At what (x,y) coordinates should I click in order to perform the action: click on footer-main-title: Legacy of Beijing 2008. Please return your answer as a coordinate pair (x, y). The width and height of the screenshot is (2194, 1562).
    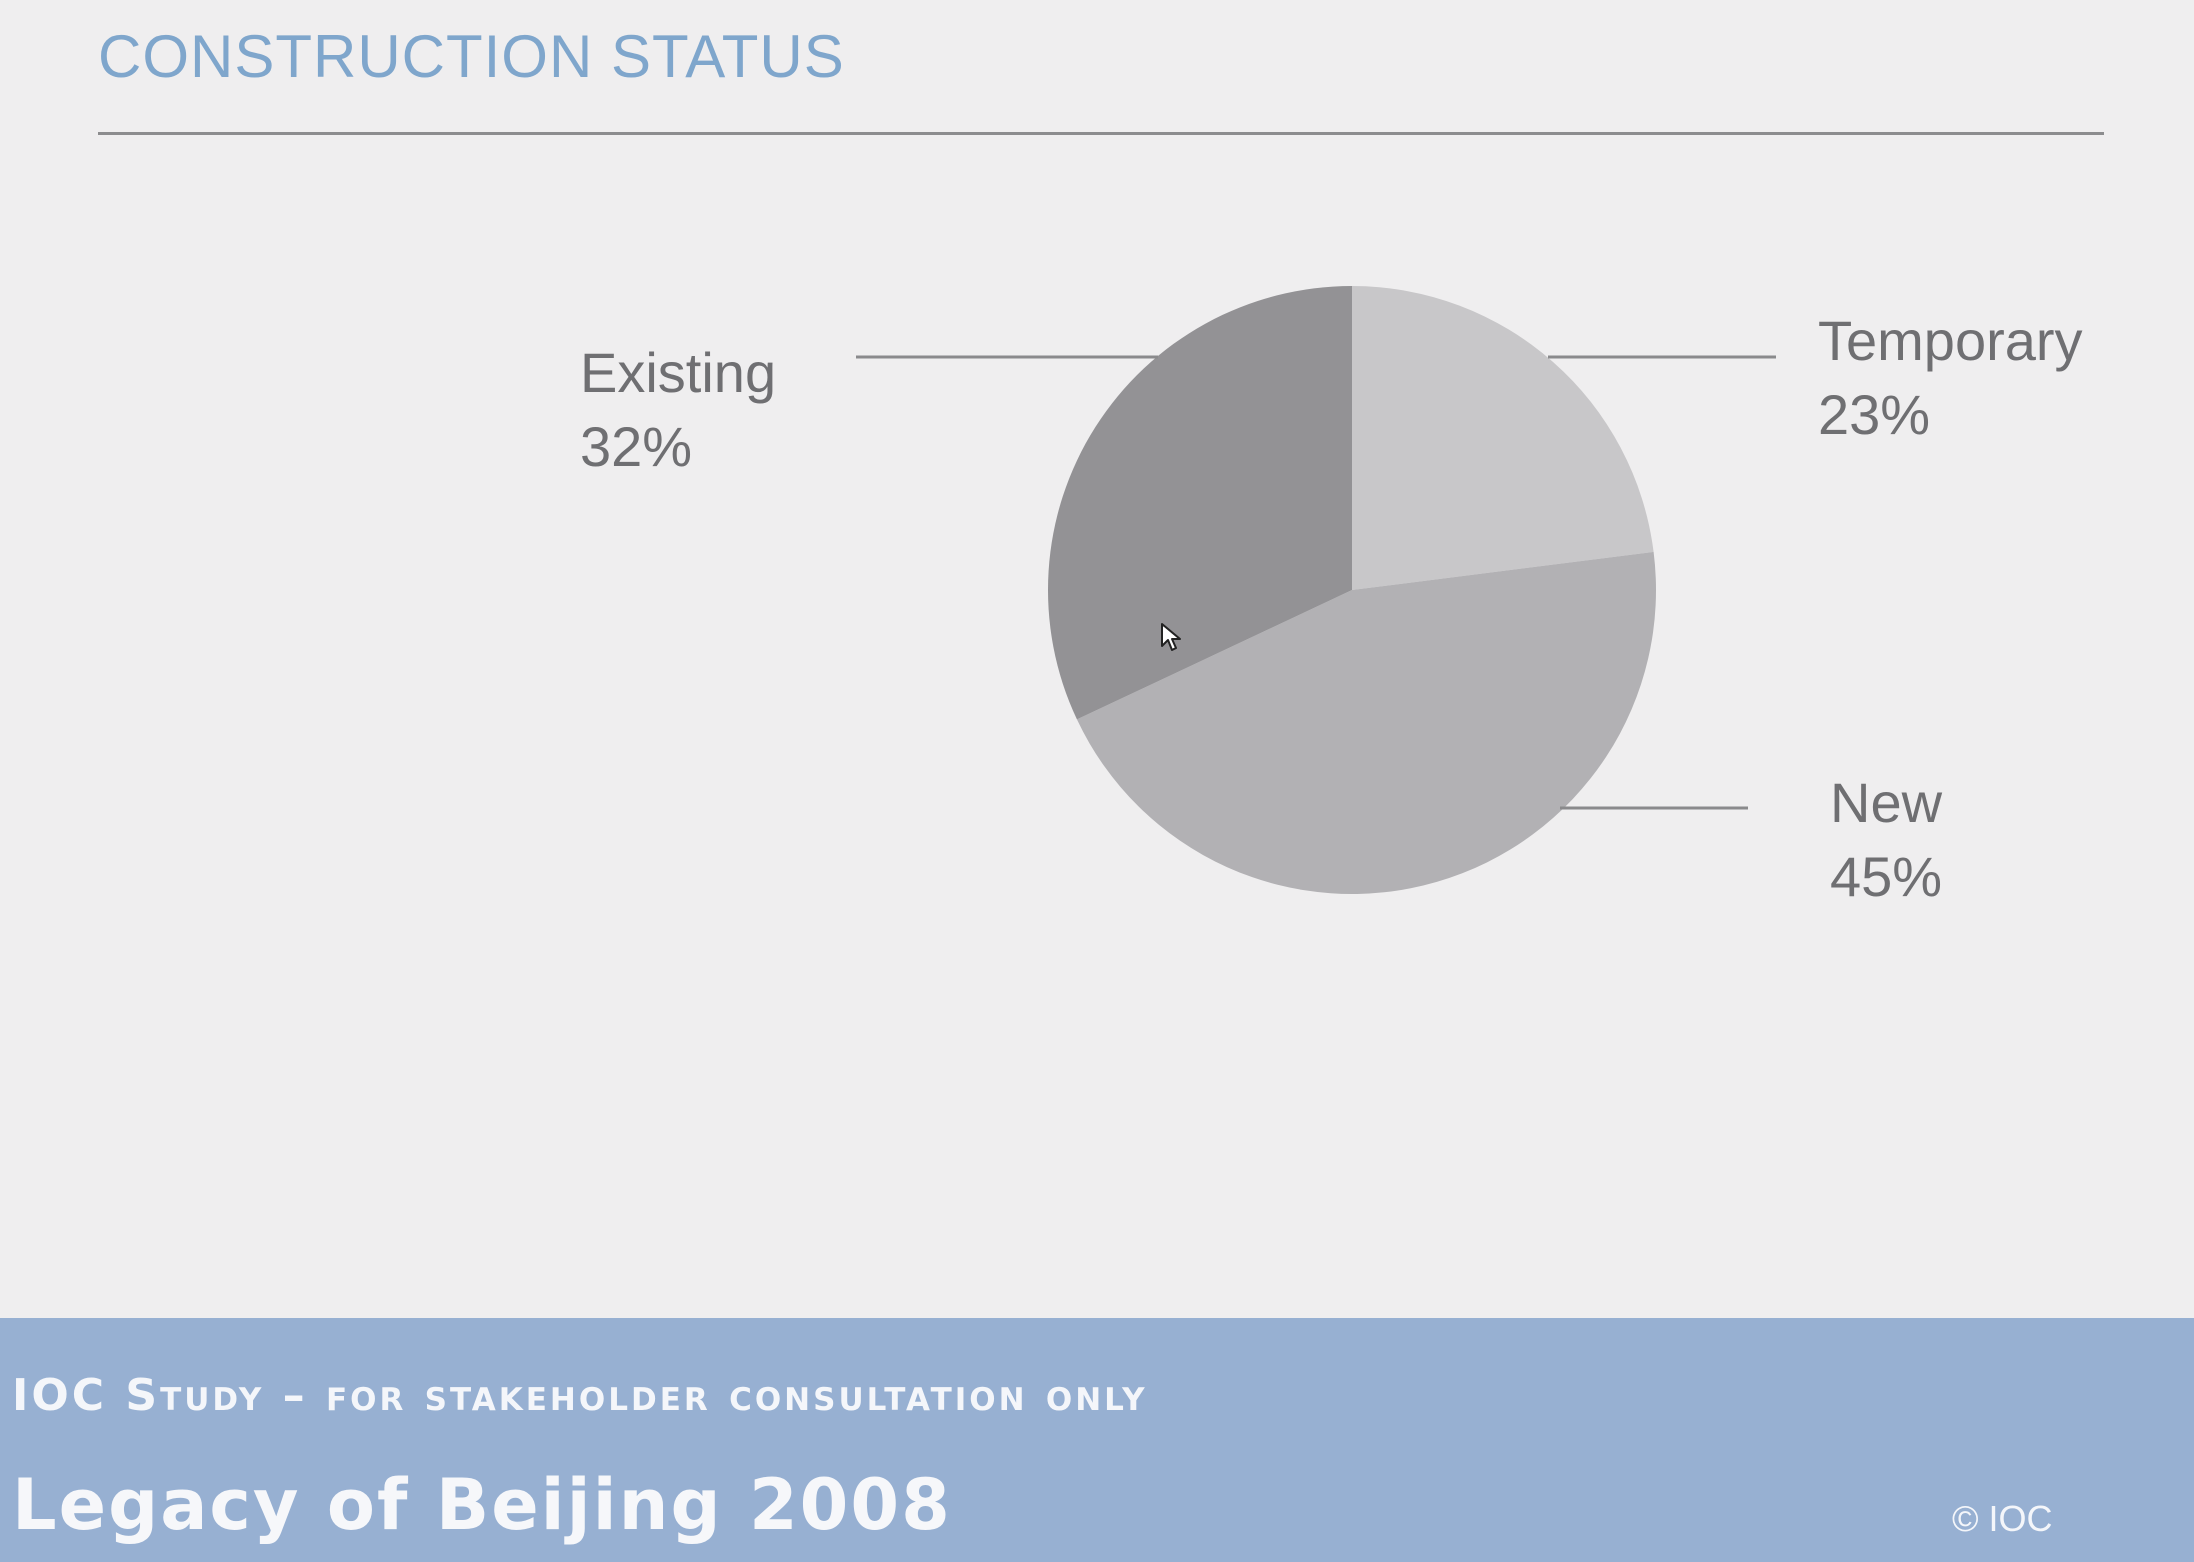
    Looking at the image, I should click on (482, 1505).